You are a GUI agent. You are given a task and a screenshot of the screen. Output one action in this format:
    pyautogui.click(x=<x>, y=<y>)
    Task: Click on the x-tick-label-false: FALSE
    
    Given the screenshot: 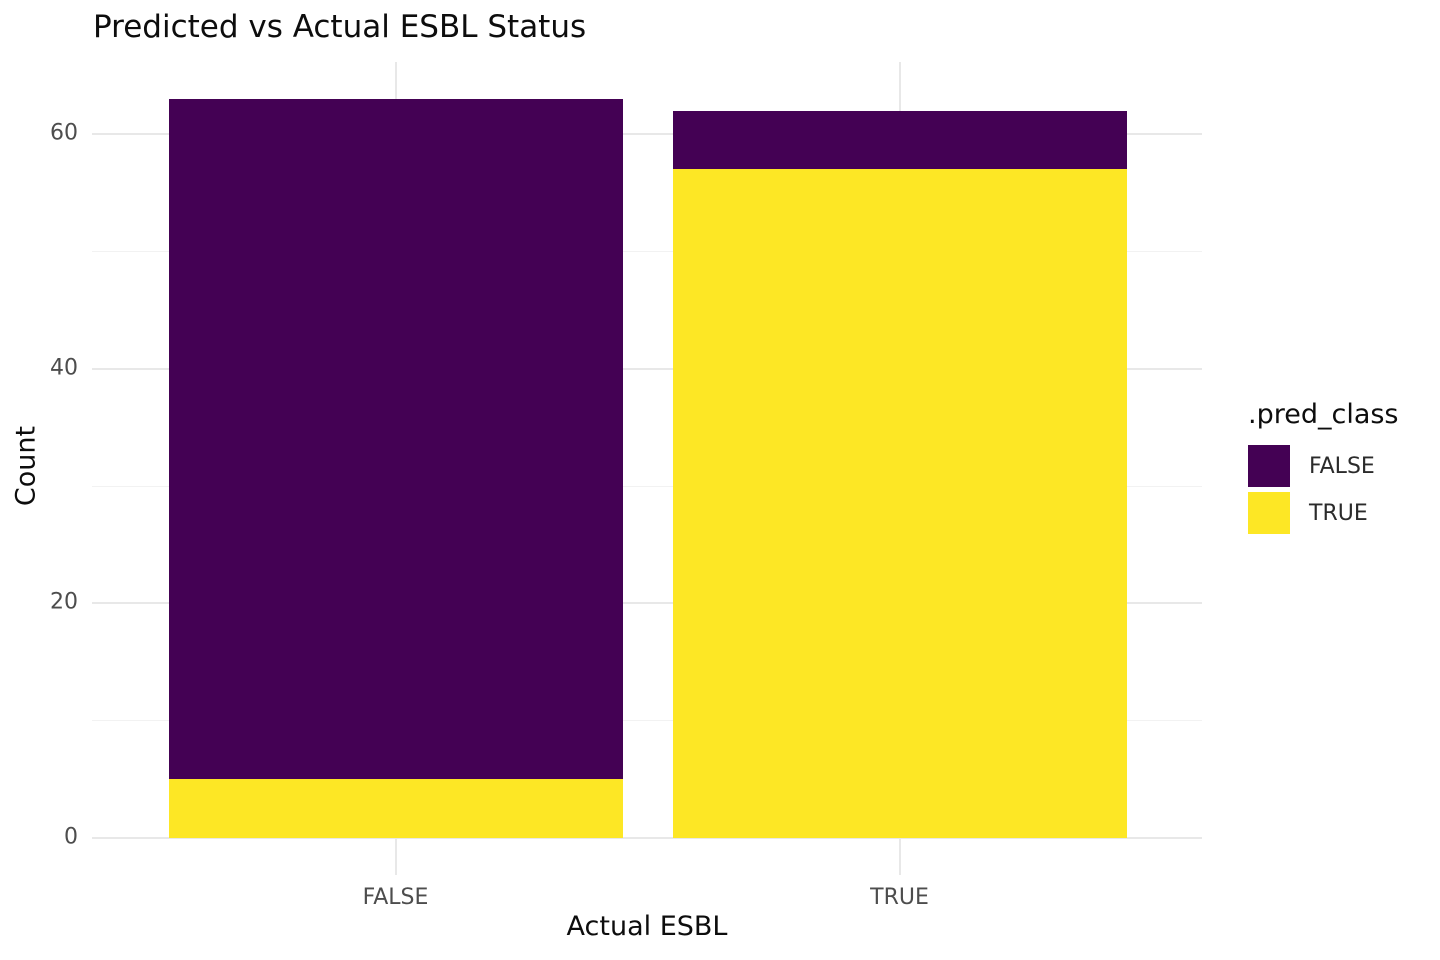 What is the action you would take?
    pyautogui.click(x=395, y=897)
    